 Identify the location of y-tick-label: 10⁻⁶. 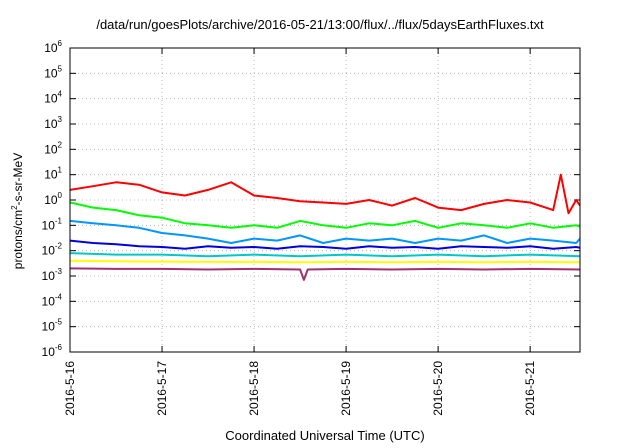
(52, 351).